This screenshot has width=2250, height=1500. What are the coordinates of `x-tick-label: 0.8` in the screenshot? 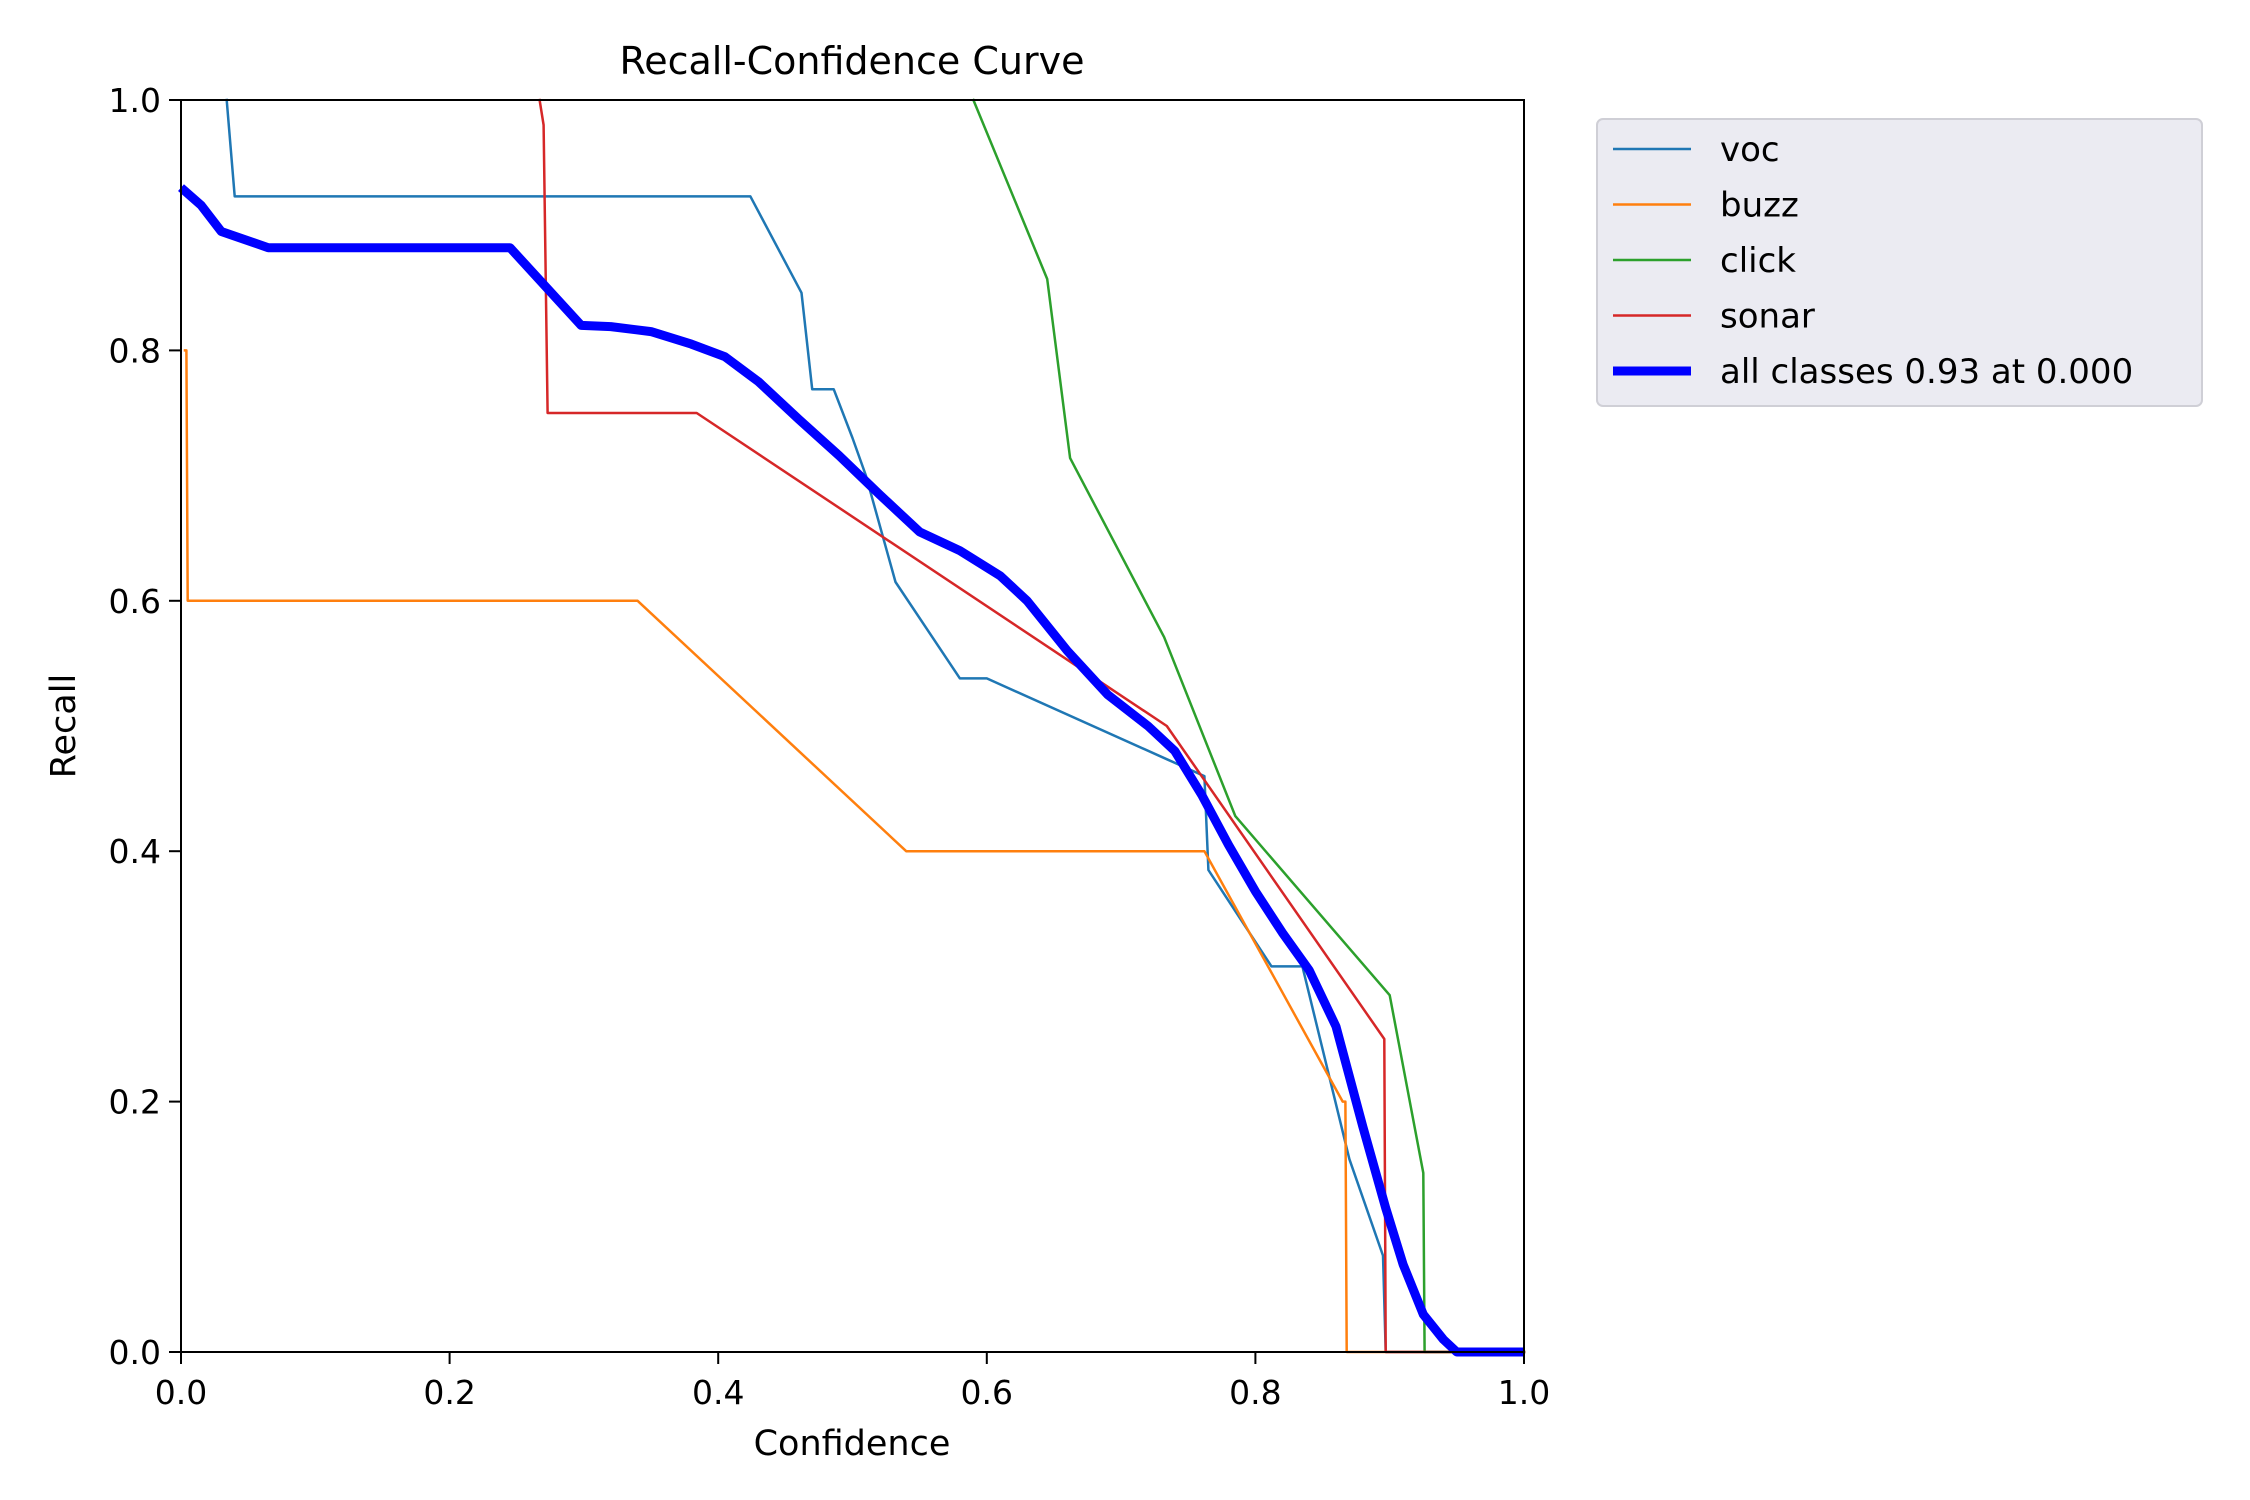 It's located at (1255, 1392).